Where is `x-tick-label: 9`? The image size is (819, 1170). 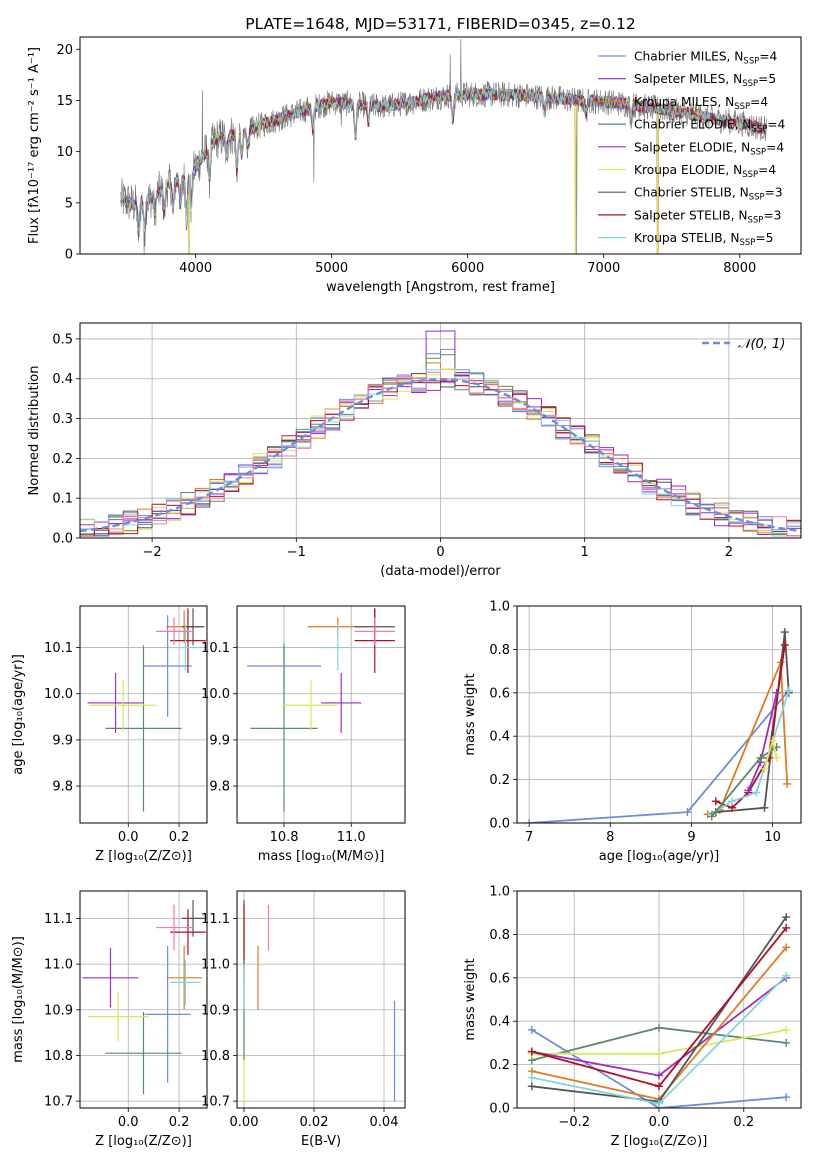
x-tick-label: 9 is located at coordinates (691, 837).